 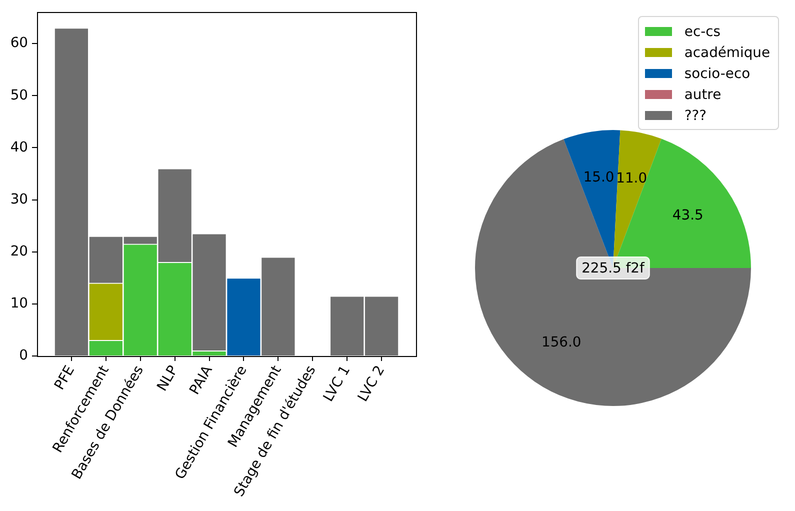 I want to click on y-tick-label: 10, so click(x=19, y=304).